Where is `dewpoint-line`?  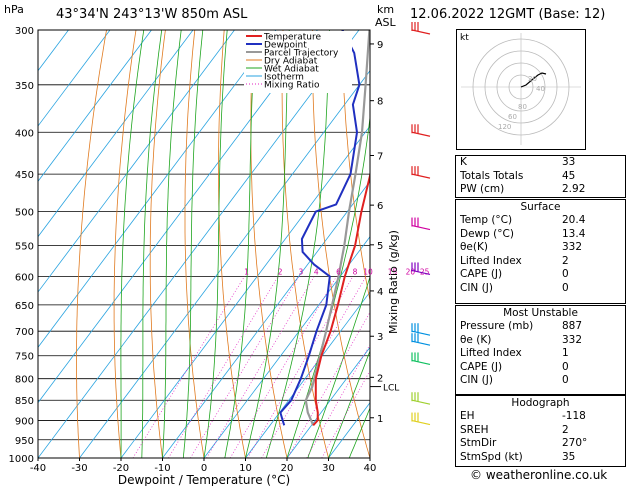 dewpoint-line is located at coordinates (320, 228).